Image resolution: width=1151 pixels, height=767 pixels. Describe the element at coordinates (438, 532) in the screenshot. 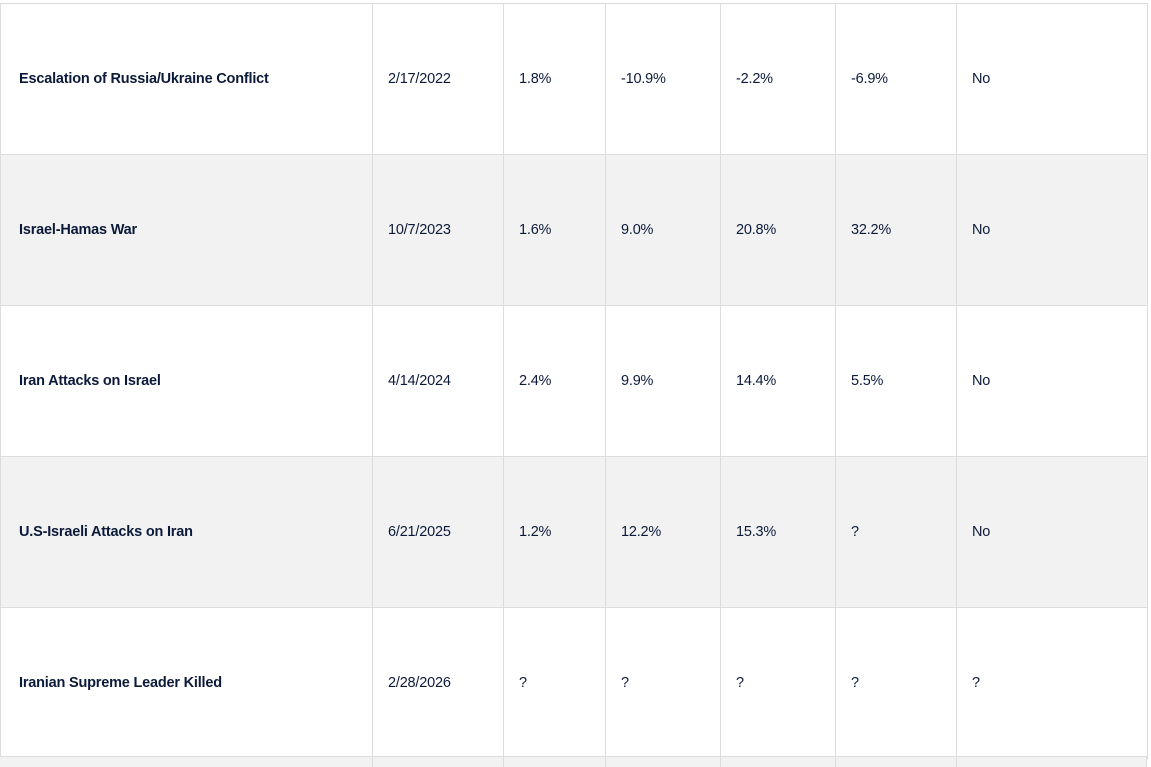

I see `event-date: 6/21/2025` at that location.